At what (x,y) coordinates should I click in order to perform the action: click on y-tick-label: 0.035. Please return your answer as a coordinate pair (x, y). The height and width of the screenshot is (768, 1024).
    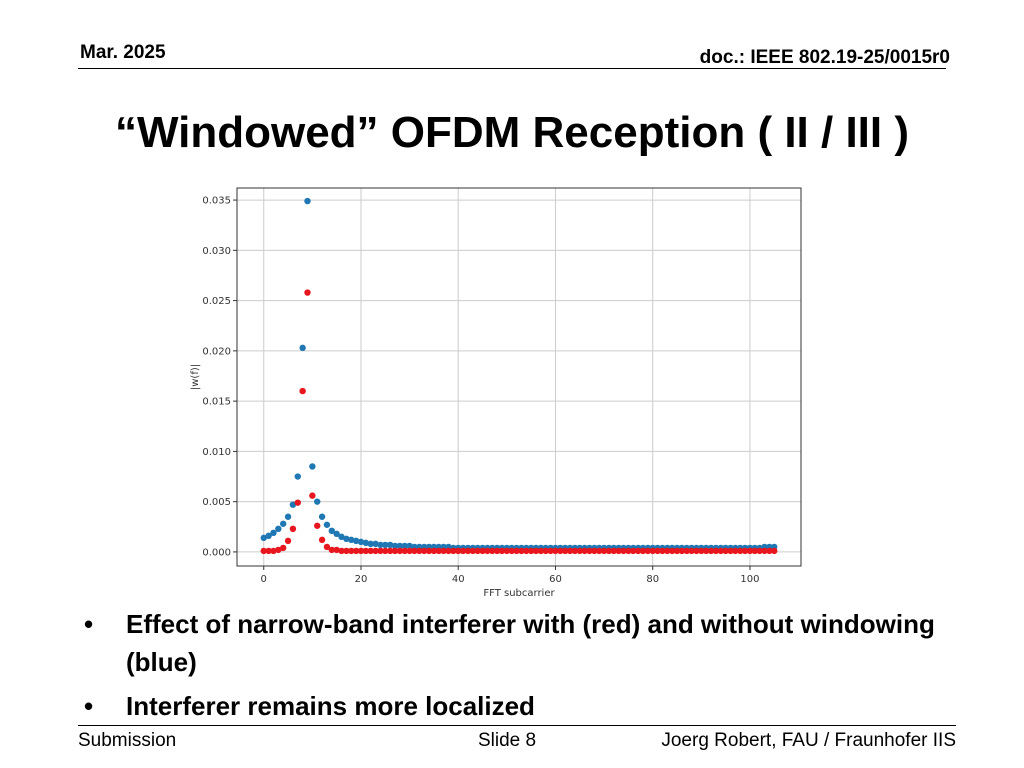
    Looking at the image, I should click on (216, 201).